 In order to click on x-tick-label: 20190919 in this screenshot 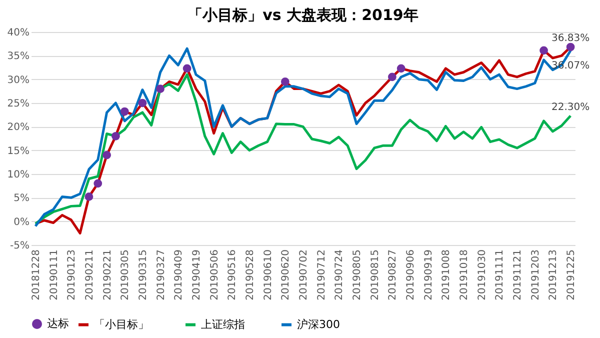, I will do `click(428, 275)`.